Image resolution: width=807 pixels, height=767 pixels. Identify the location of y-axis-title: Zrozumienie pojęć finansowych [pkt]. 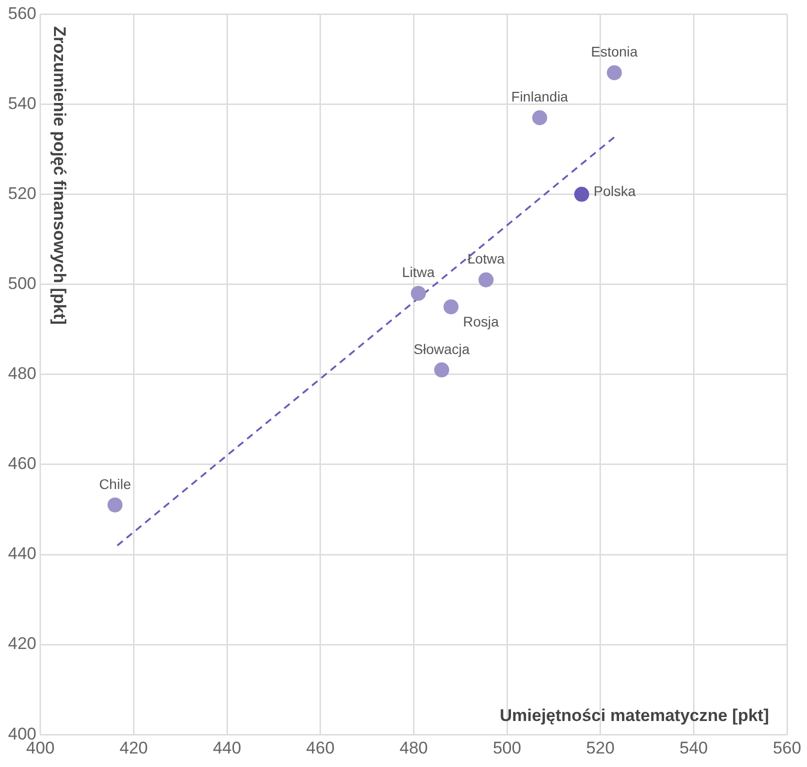
(60, 175).